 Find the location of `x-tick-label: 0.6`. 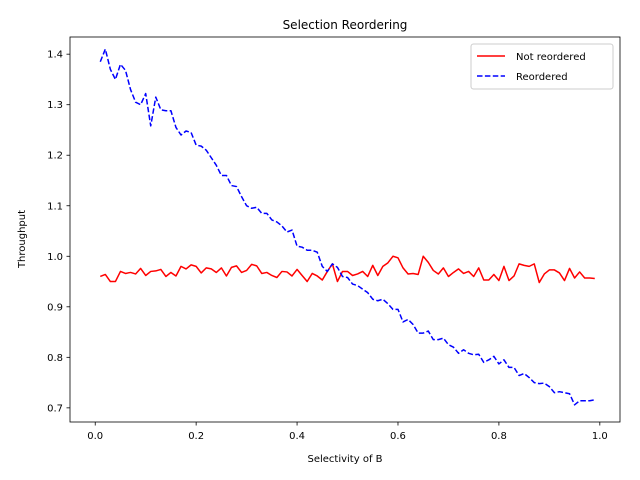

x-tick-label: 0.6 is located at coordinates (398, 436).